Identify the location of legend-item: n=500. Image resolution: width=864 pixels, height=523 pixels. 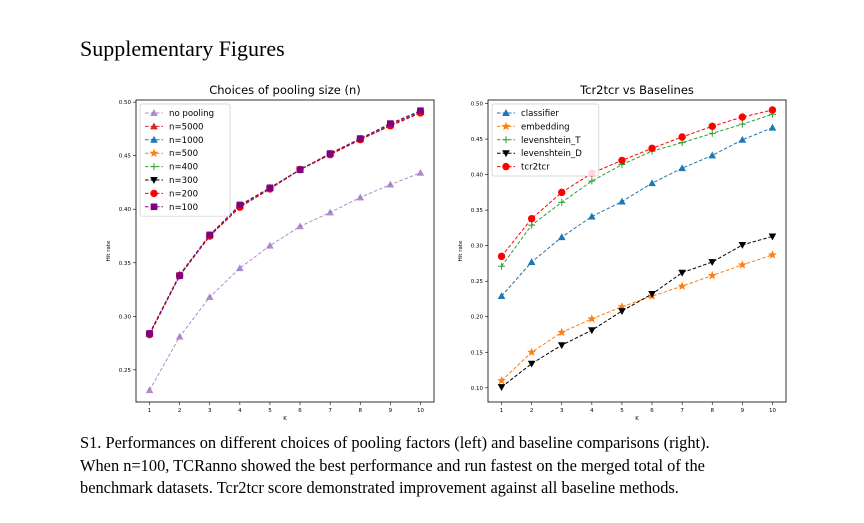
(171, 153).